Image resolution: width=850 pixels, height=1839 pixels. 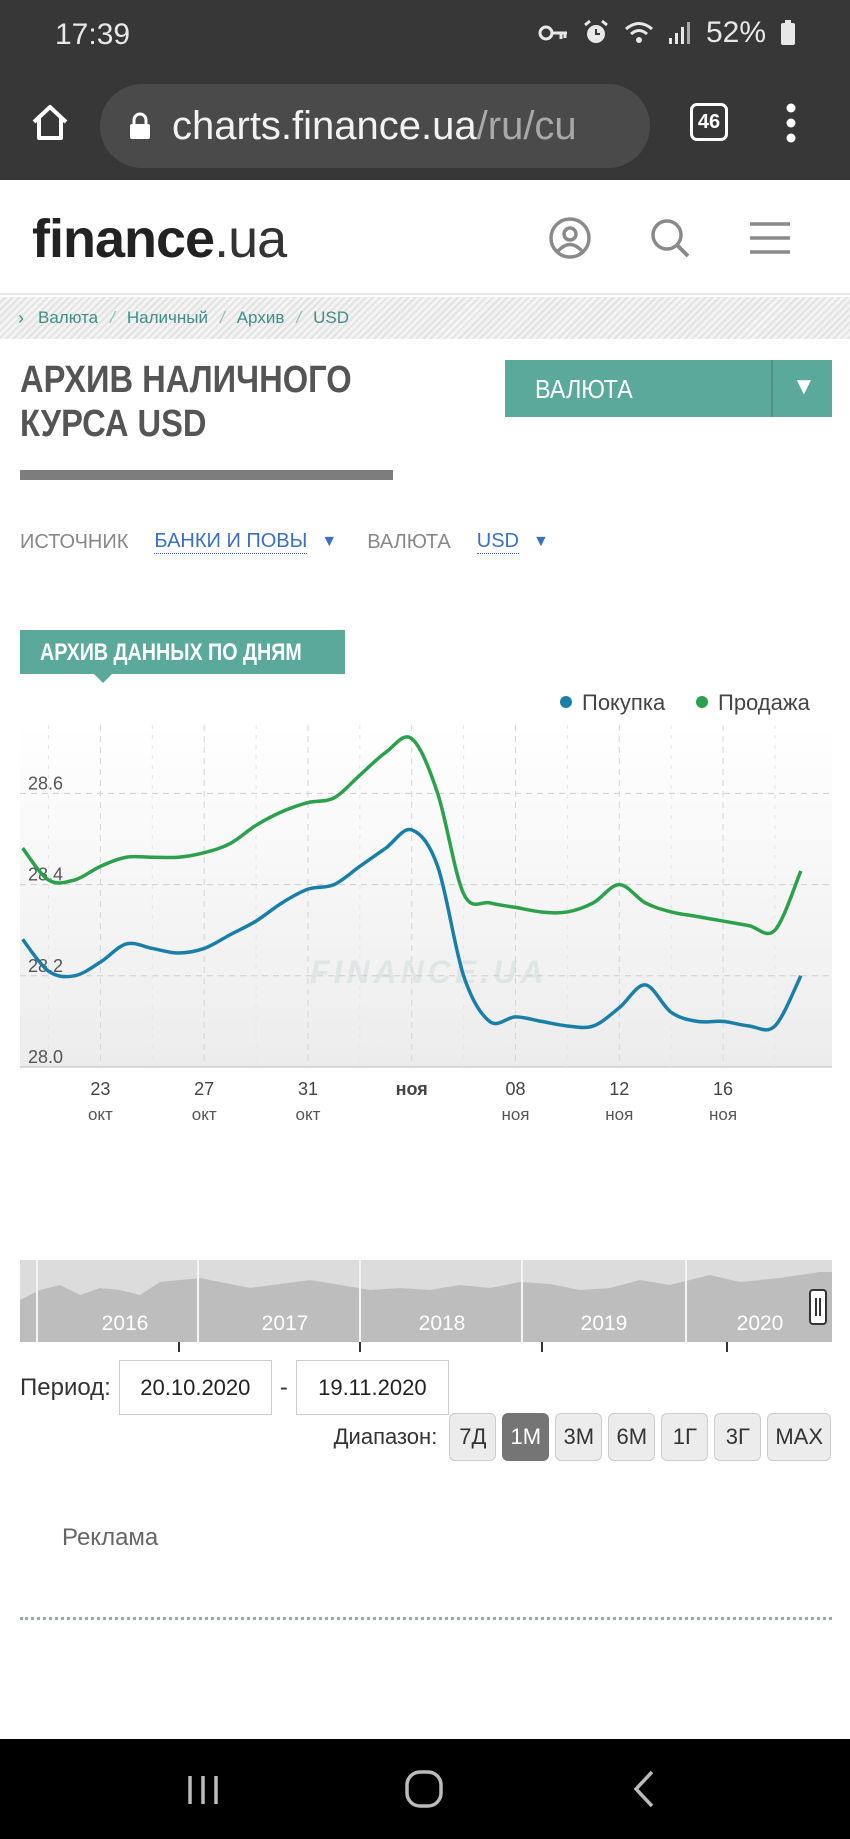 I want to click on breadcrumb-item-cash: Наличный, so click(x=167, y=317).